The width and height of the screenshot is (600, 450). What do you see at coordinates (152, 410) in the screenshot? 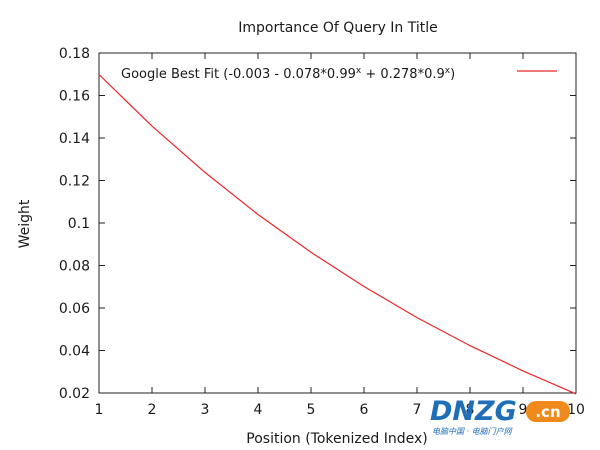
I see `x-tick-label: 2` at bounding box center [152, 410].